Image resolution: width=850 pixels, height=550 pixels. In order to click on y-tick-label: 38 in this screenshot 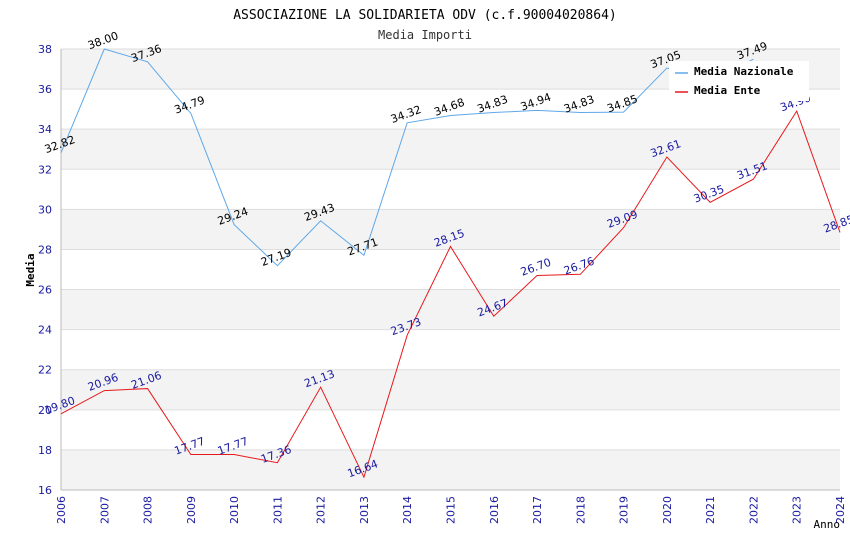, I will do `click(45, 49)`.